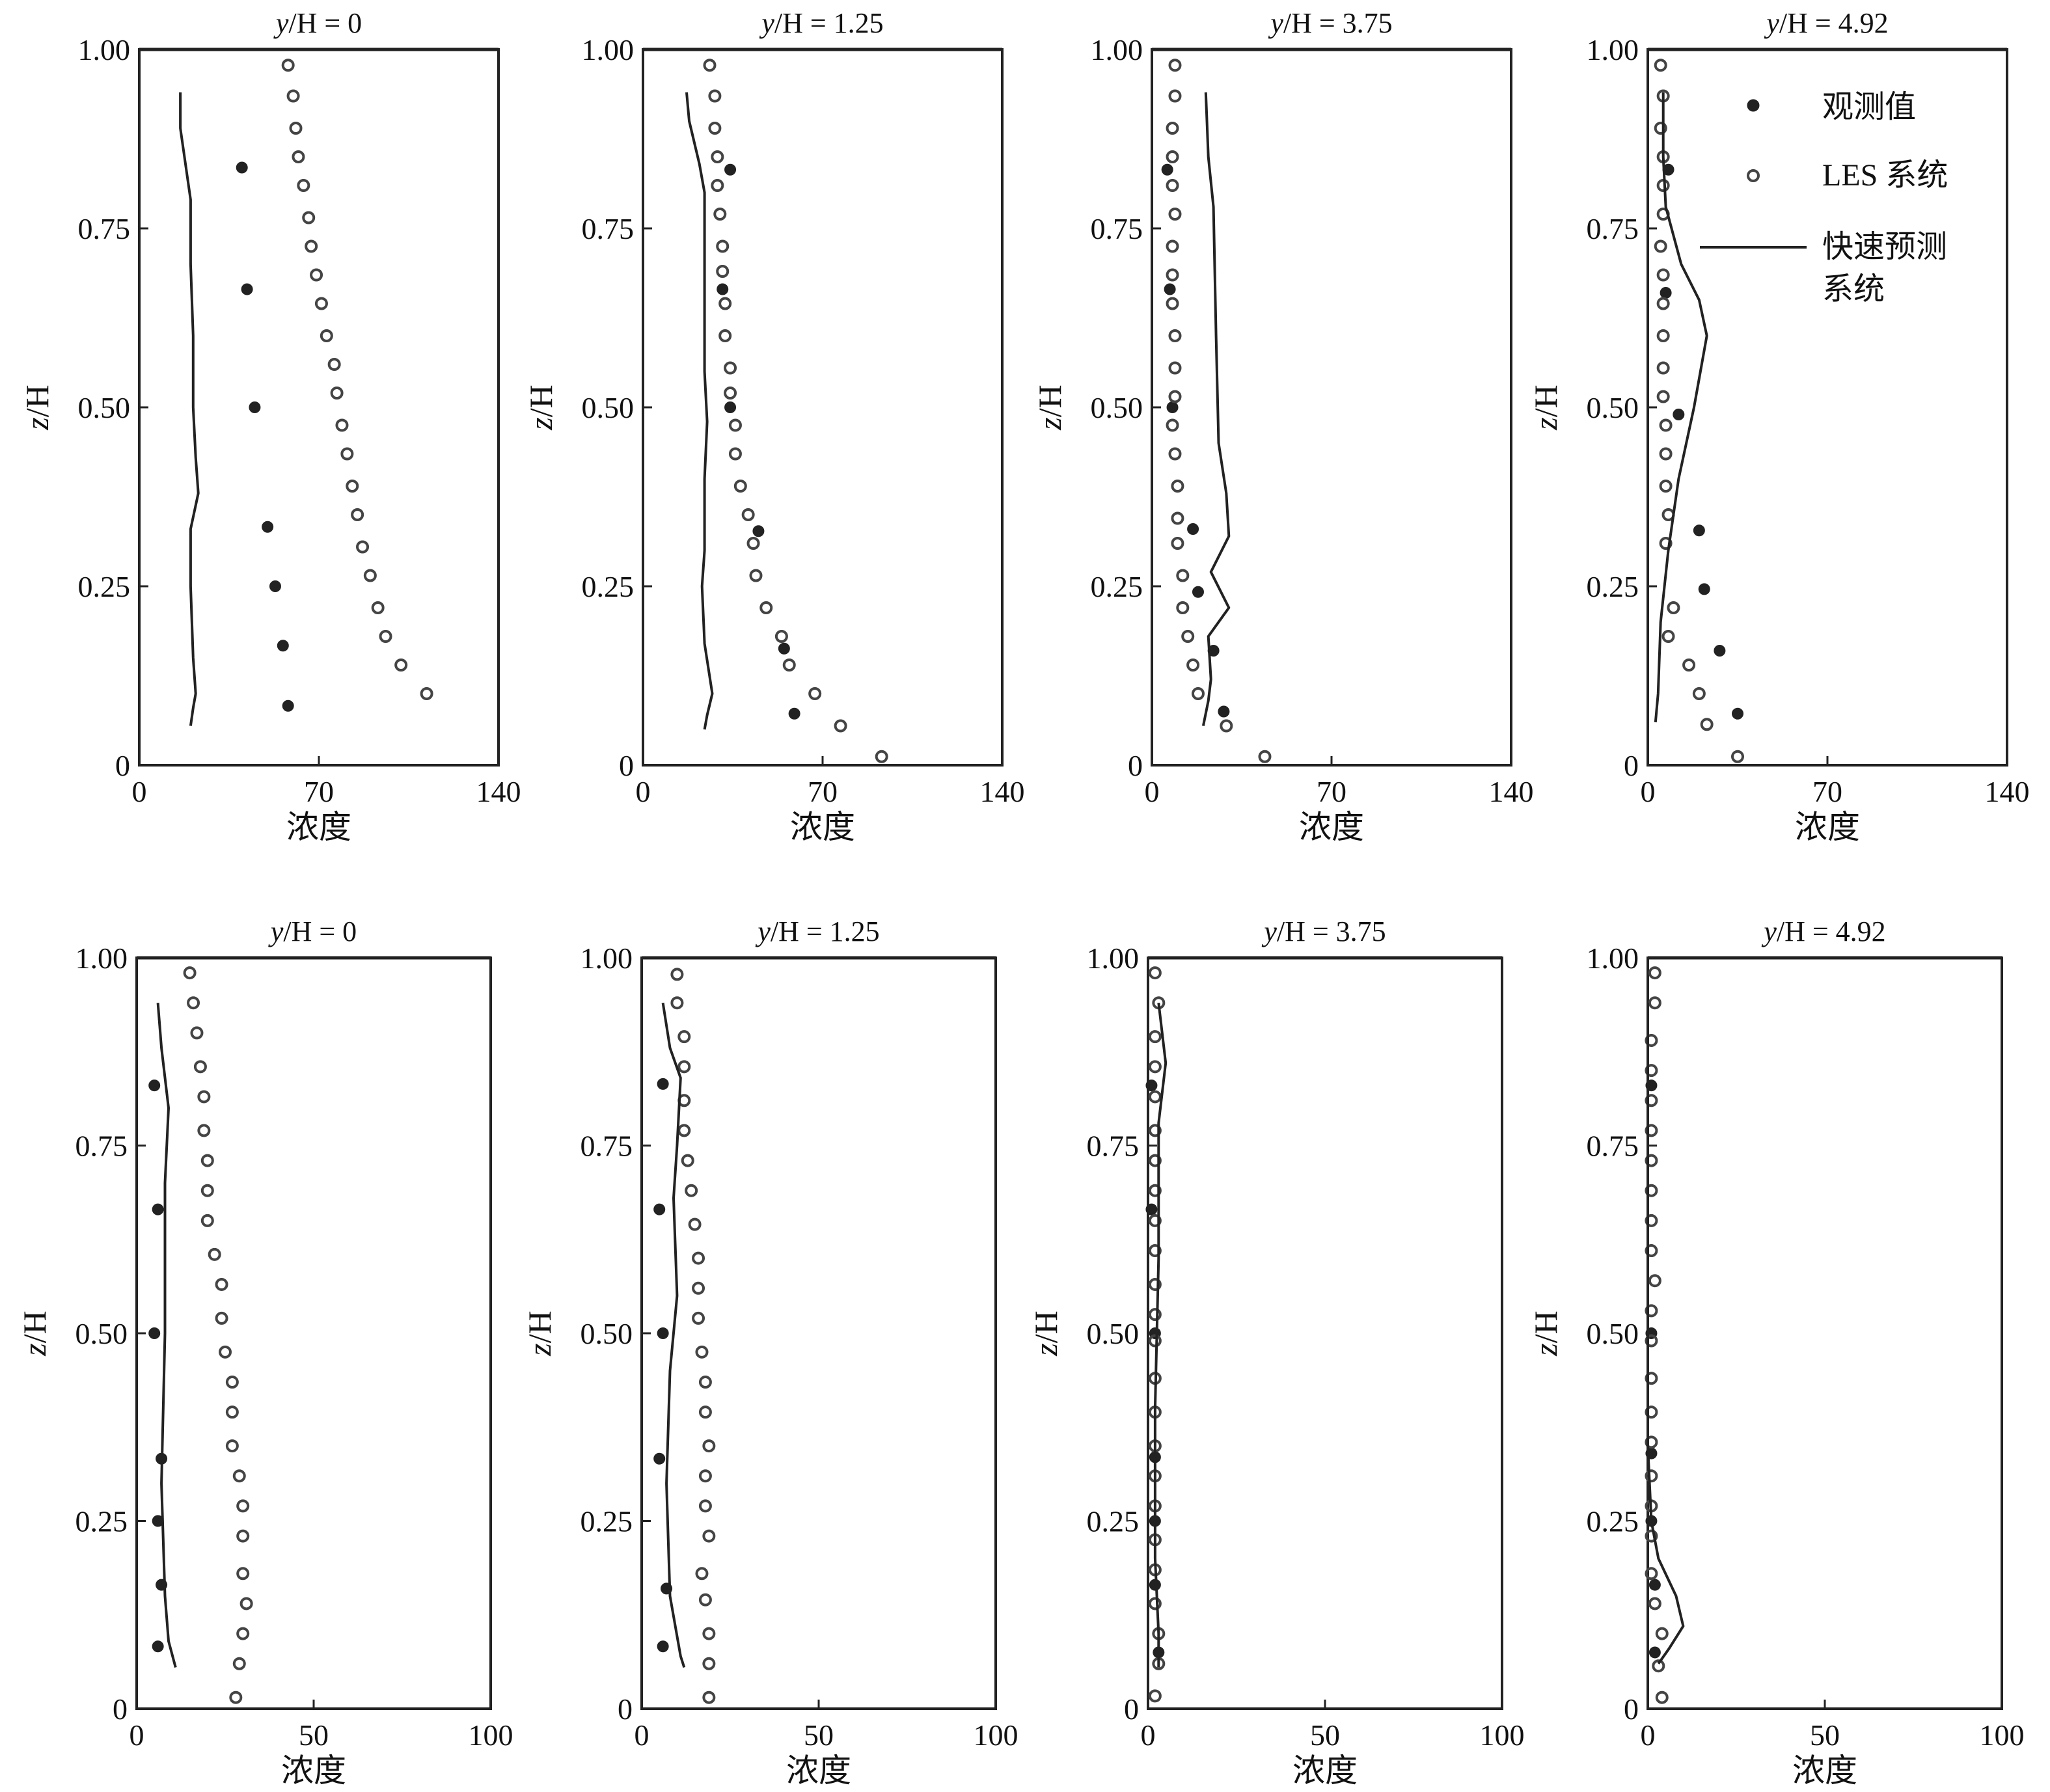 The height and width of the screenshot is (1792, 2050). What do you see at coordinates (1825, 1735) in the screenshot?
I see `x-tick-label: 50` at bounding box center [1825, 1735].